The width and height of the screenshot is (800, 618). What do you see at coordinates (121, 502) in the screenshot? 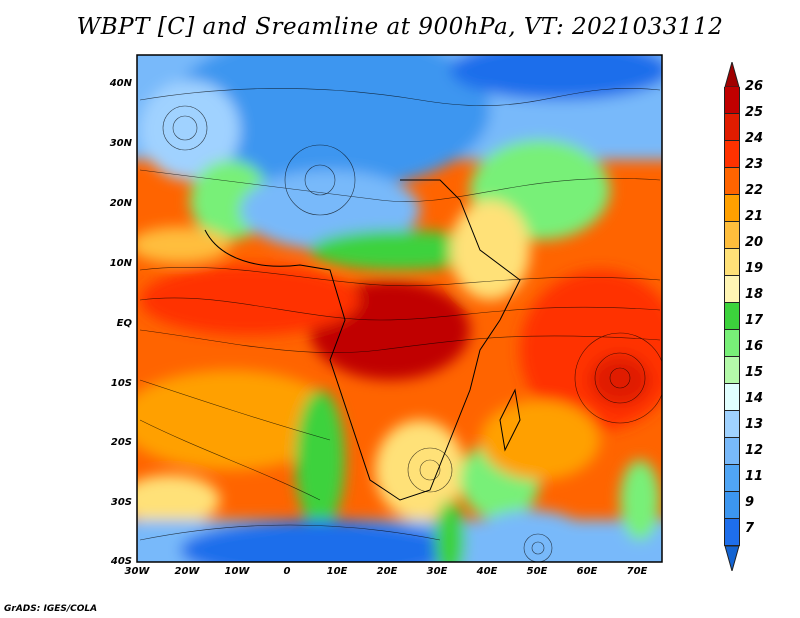
I see `lat-label: 30S` at bounding box center [121, 502].